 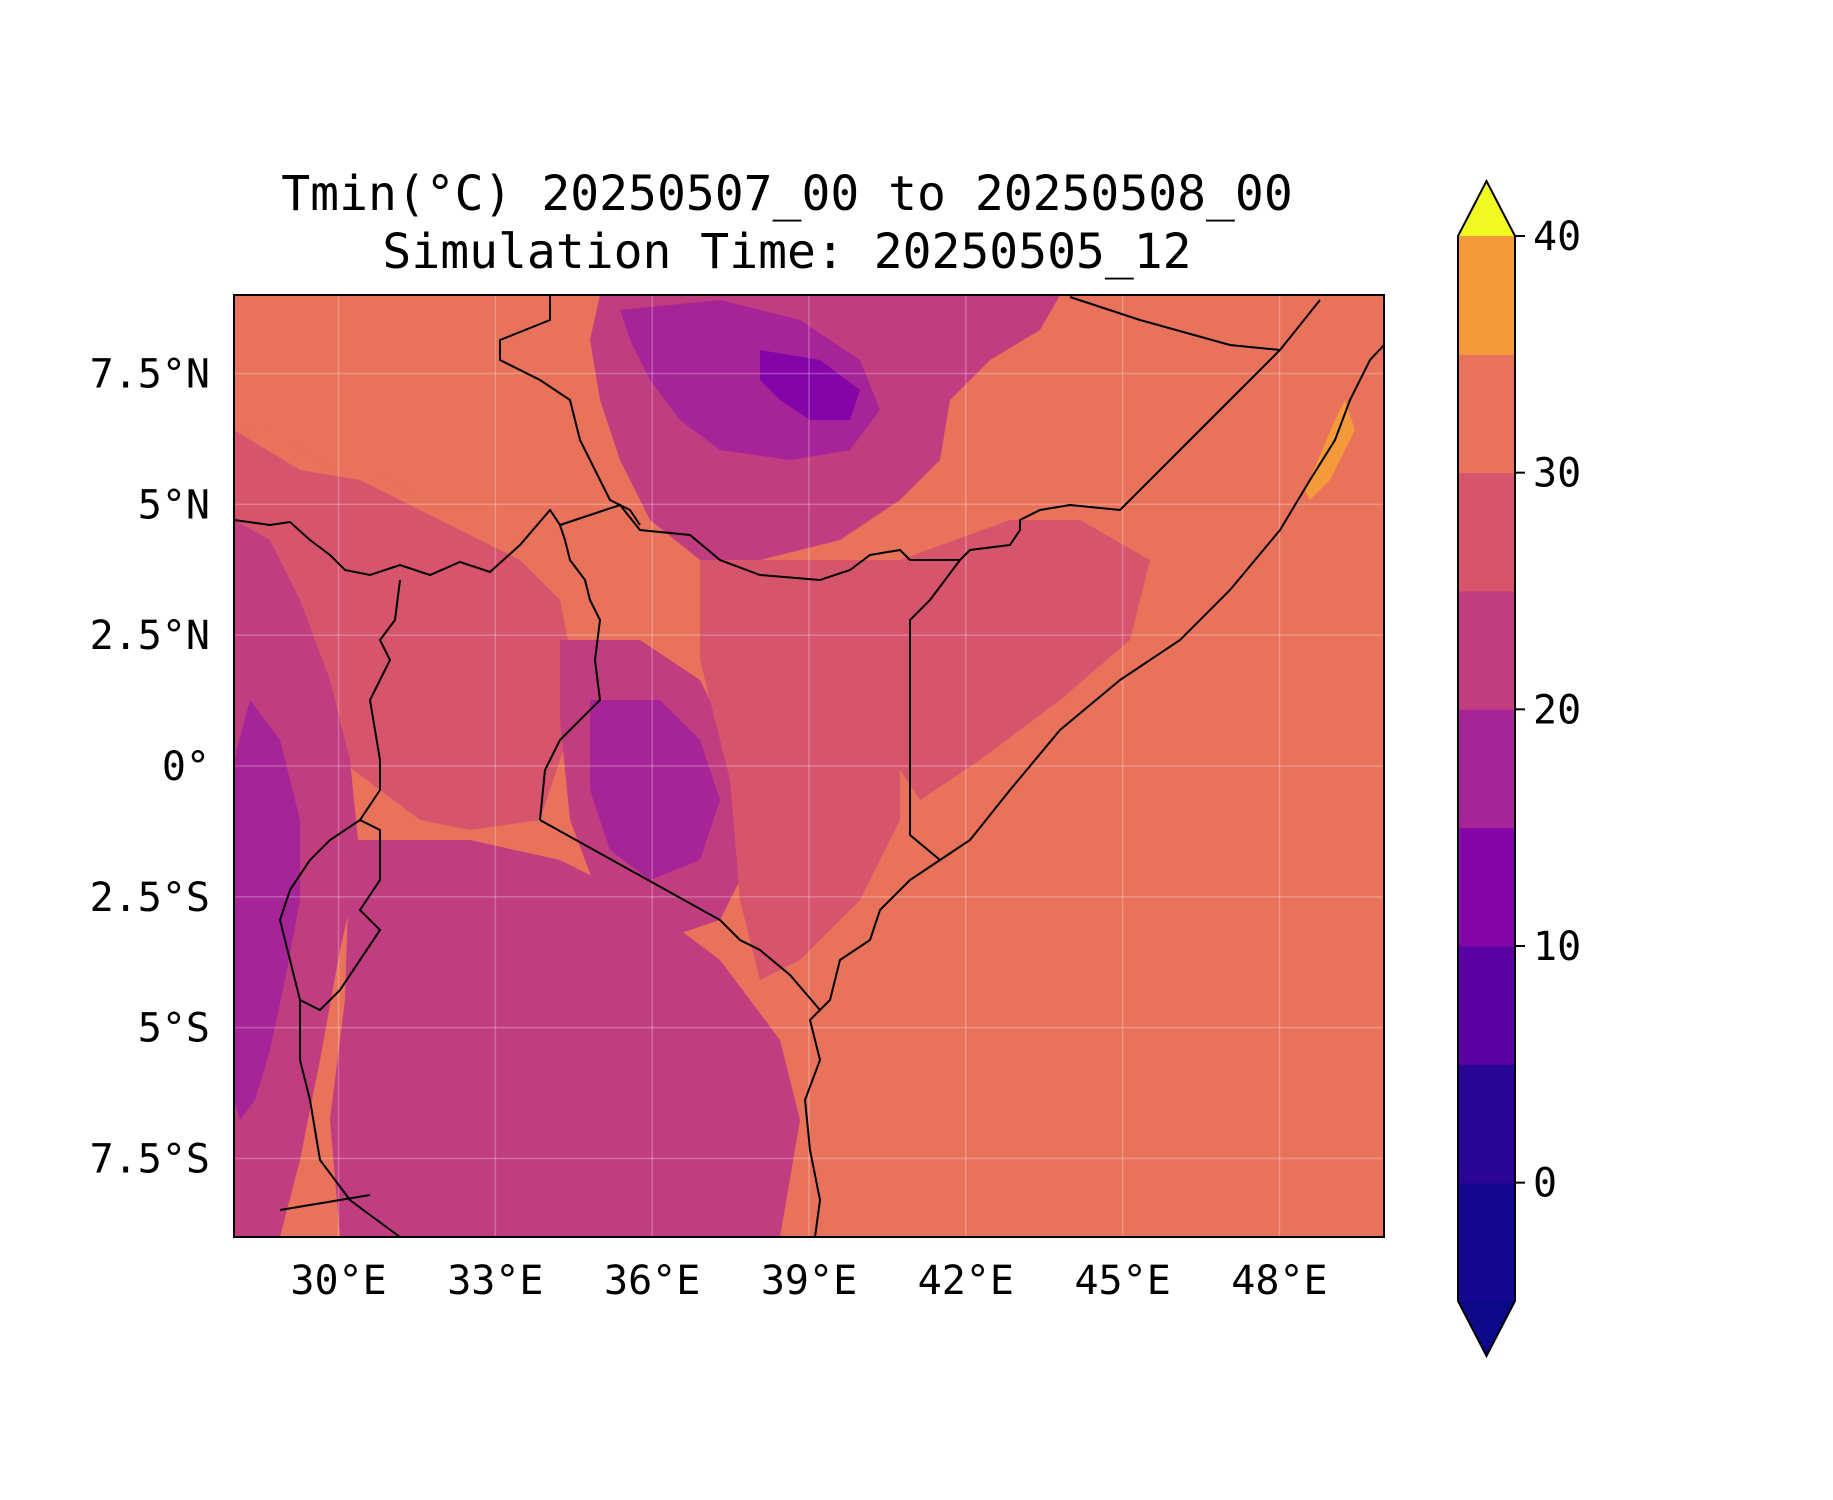 What do you see at coordinates (338, 1281) in the screenshot?
I see `x-tick-label: 30°E` at bounding box center [338, 1281].